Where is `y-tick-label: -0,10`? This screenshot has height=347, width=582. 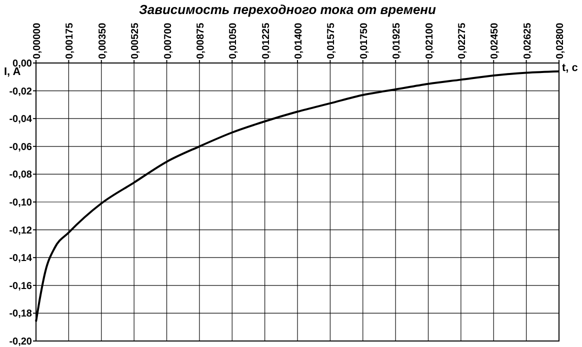 y-tick-label: -0,10 is located at coordinates (20, 203).